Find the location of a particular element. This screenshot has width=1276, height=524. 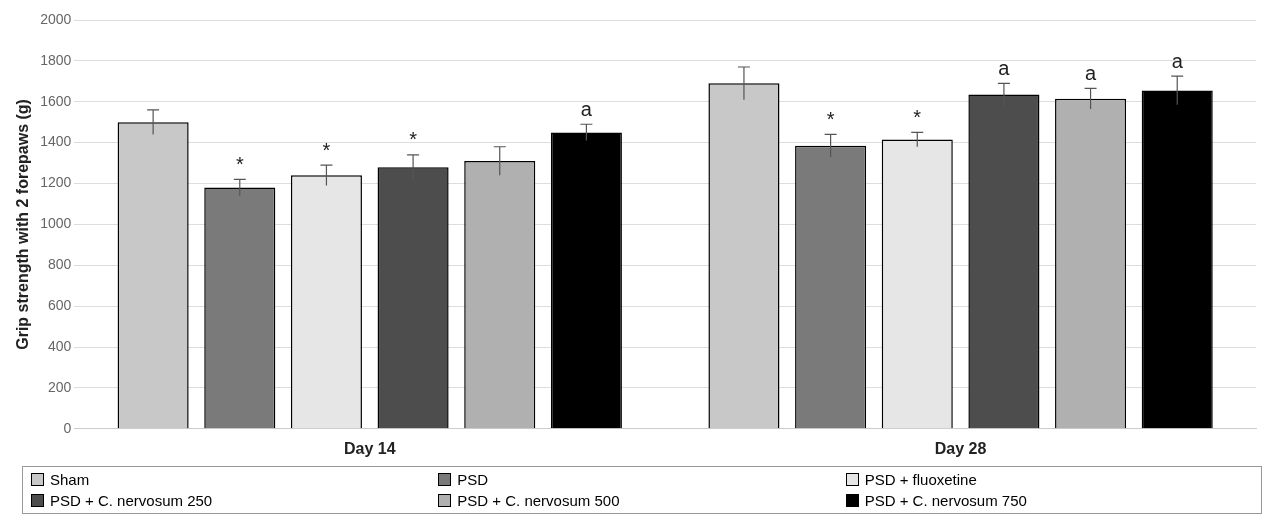

y-axis-title: Grip strength with 2 forepaws (g) is located at coordinates (23, 224).